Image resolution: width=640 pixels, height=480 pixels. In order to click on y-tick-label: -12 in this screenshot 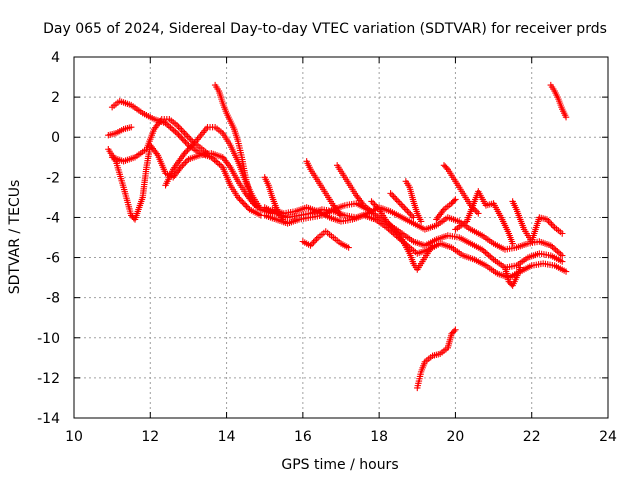, I will do `click(48, 379)`.